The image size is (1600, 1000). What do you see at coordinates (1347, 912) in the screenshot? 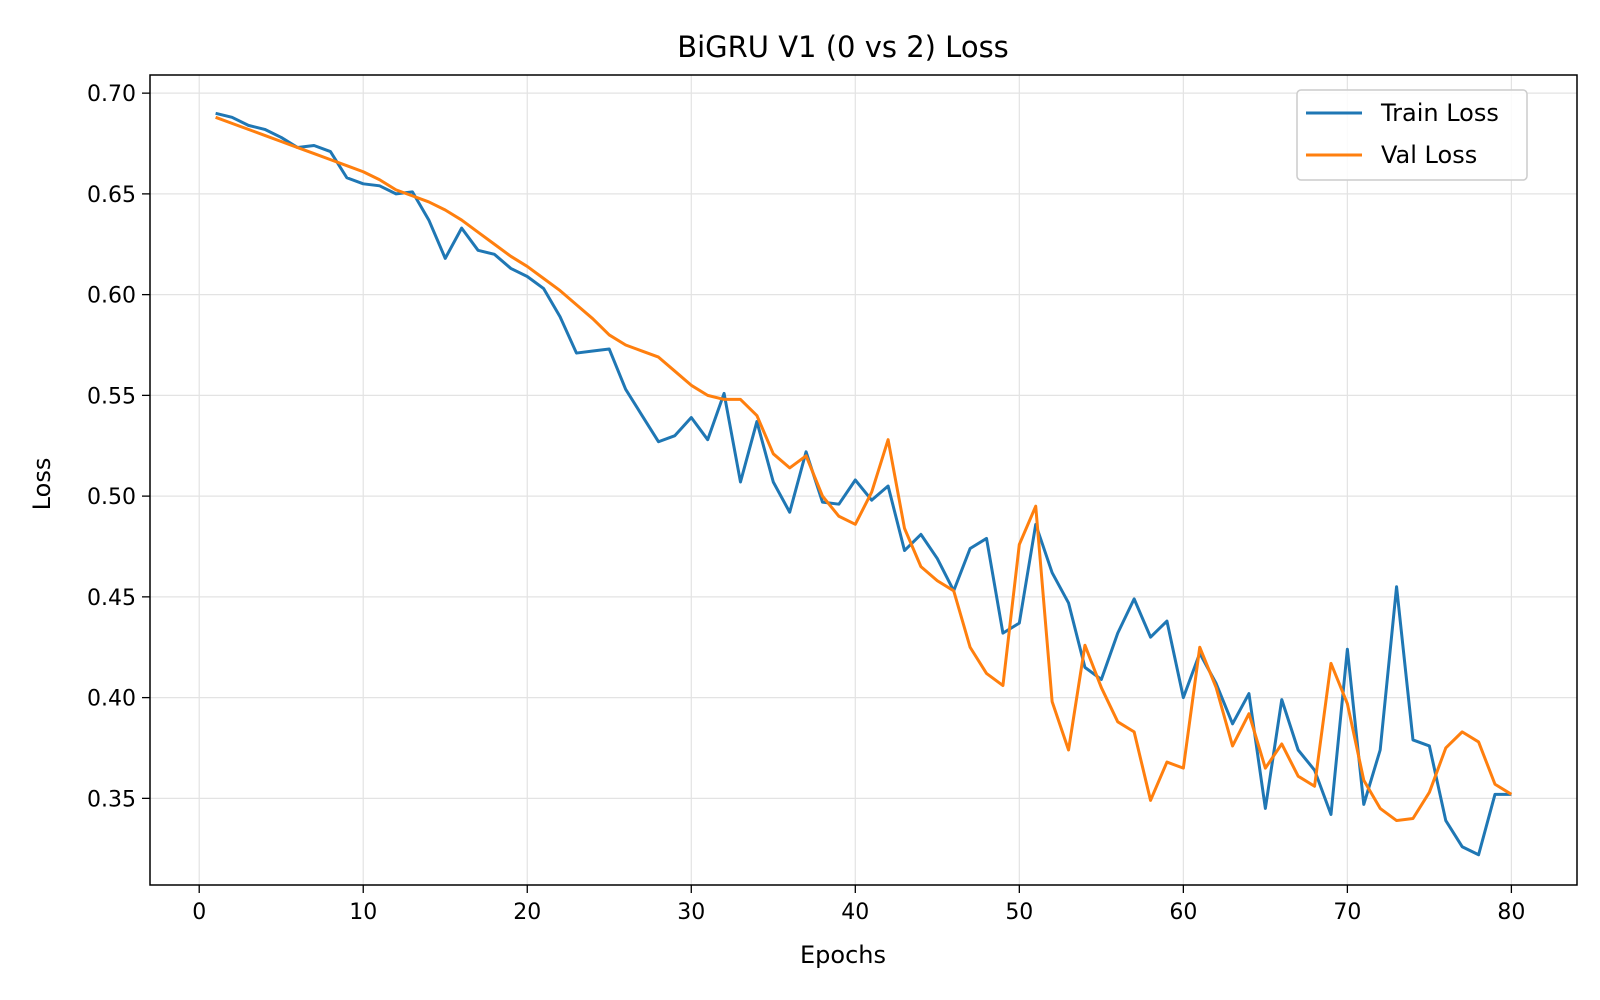
I see `x-tick-label: 70` at bounding box center [1347, 912].